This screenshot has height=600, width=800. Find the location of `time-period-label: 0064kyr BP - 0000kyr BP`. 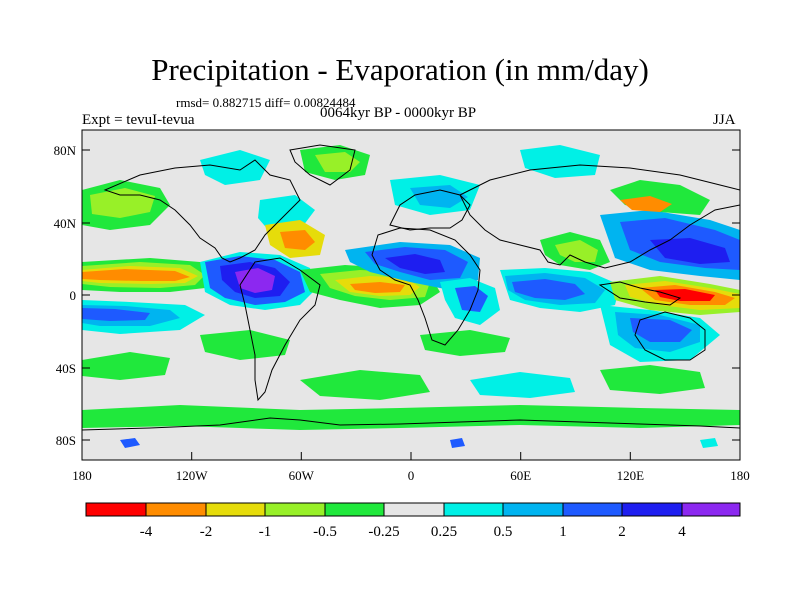

time-period-label: 0064kyr BP - 0000kyr BP is located at coordinates (398, 113).